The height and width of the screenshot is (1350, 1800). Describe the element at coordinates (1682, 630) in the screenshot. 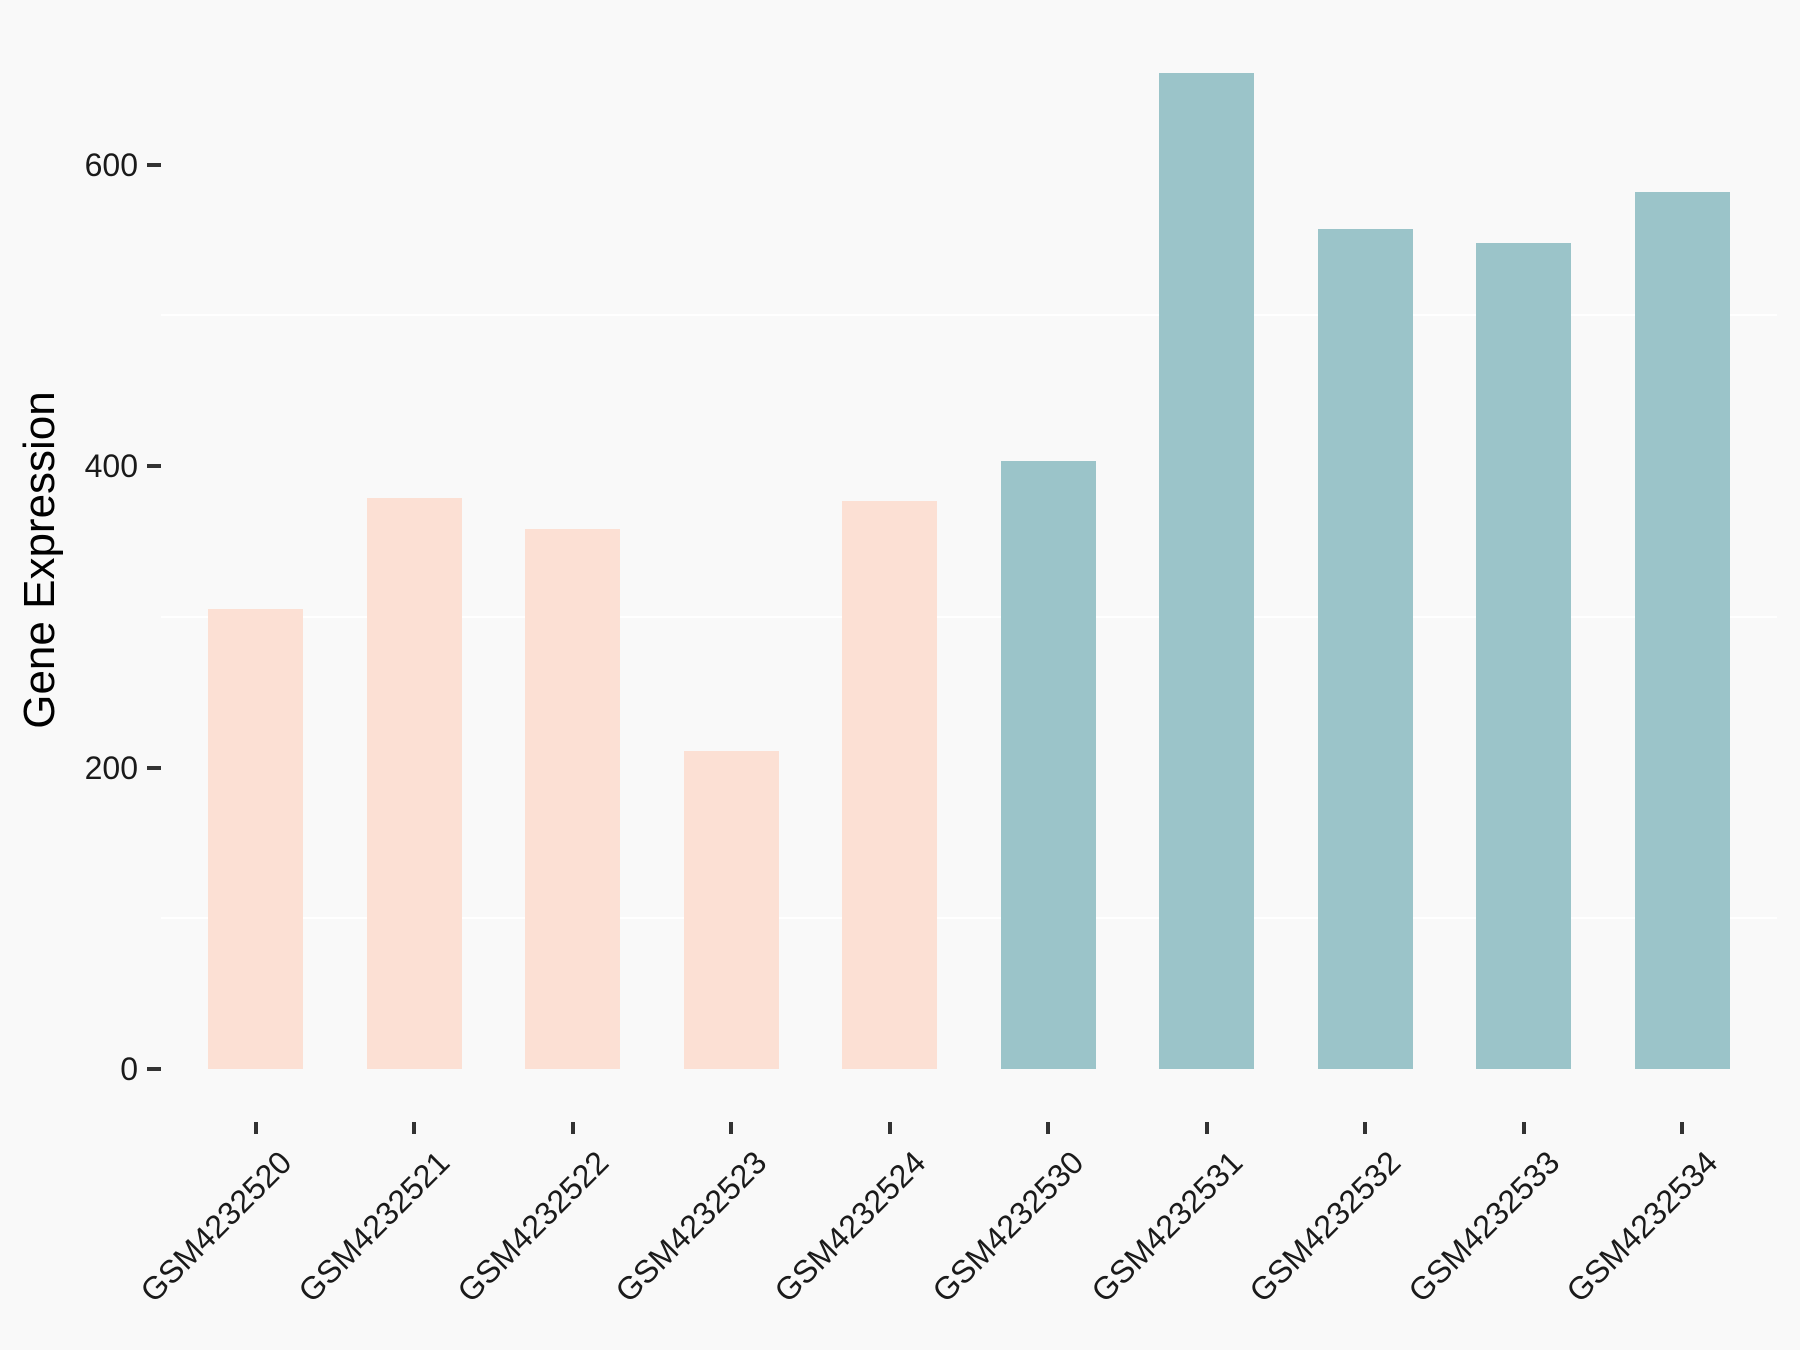

I see `bar-GSM4232534` at that location.